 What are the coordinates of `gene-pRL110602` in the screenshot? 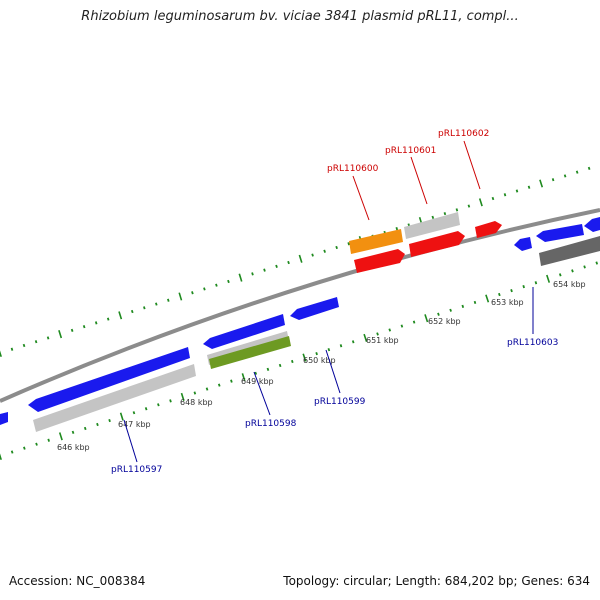 It's located at (488, 229).